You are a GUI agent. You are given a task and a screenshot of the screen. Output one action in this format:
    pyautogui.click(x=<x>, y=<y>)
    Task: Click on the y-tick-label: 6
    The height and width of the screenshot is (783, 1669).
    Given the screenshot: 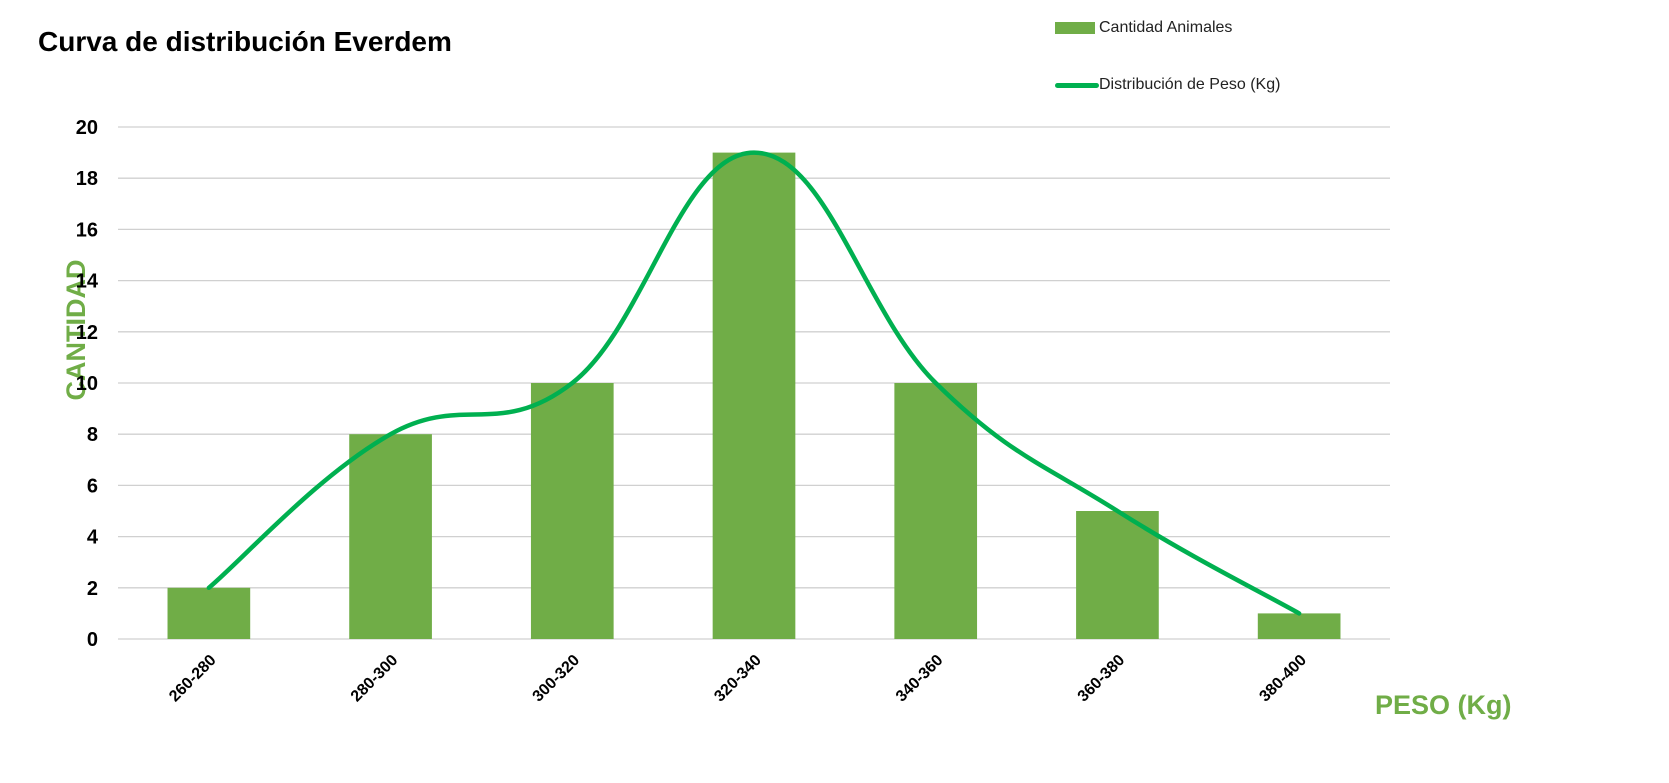 What is the action you would take?
    pyautogui.click(x=92, y=486)
    